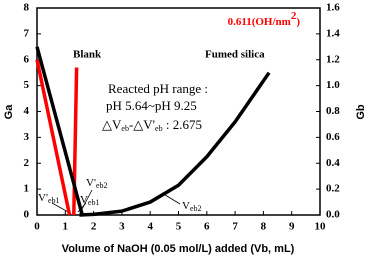 The image size is (369, 262). I want to click on veb1-label: Veb1, so click(90, 200).